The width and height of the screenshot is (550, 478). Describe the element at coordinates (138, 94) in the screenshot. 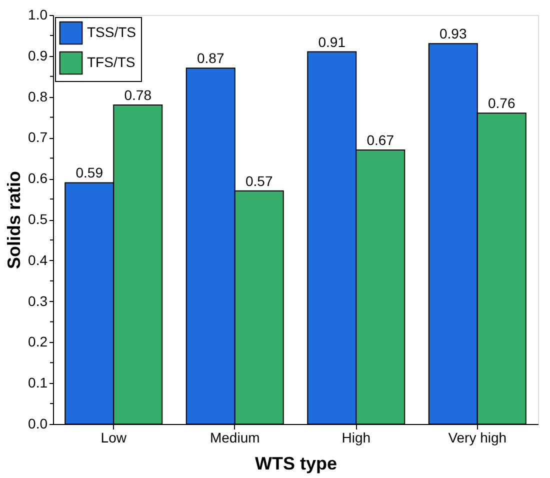

I see `data-label: 0.78` at that location.